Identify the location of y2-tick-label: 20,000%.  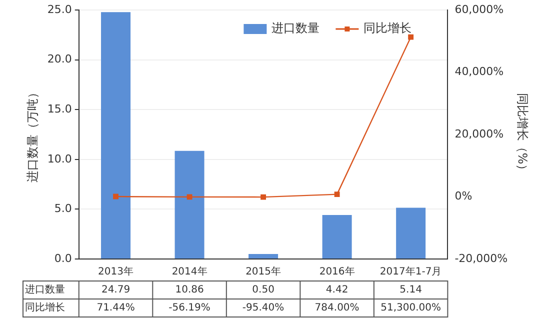
(479, 133).